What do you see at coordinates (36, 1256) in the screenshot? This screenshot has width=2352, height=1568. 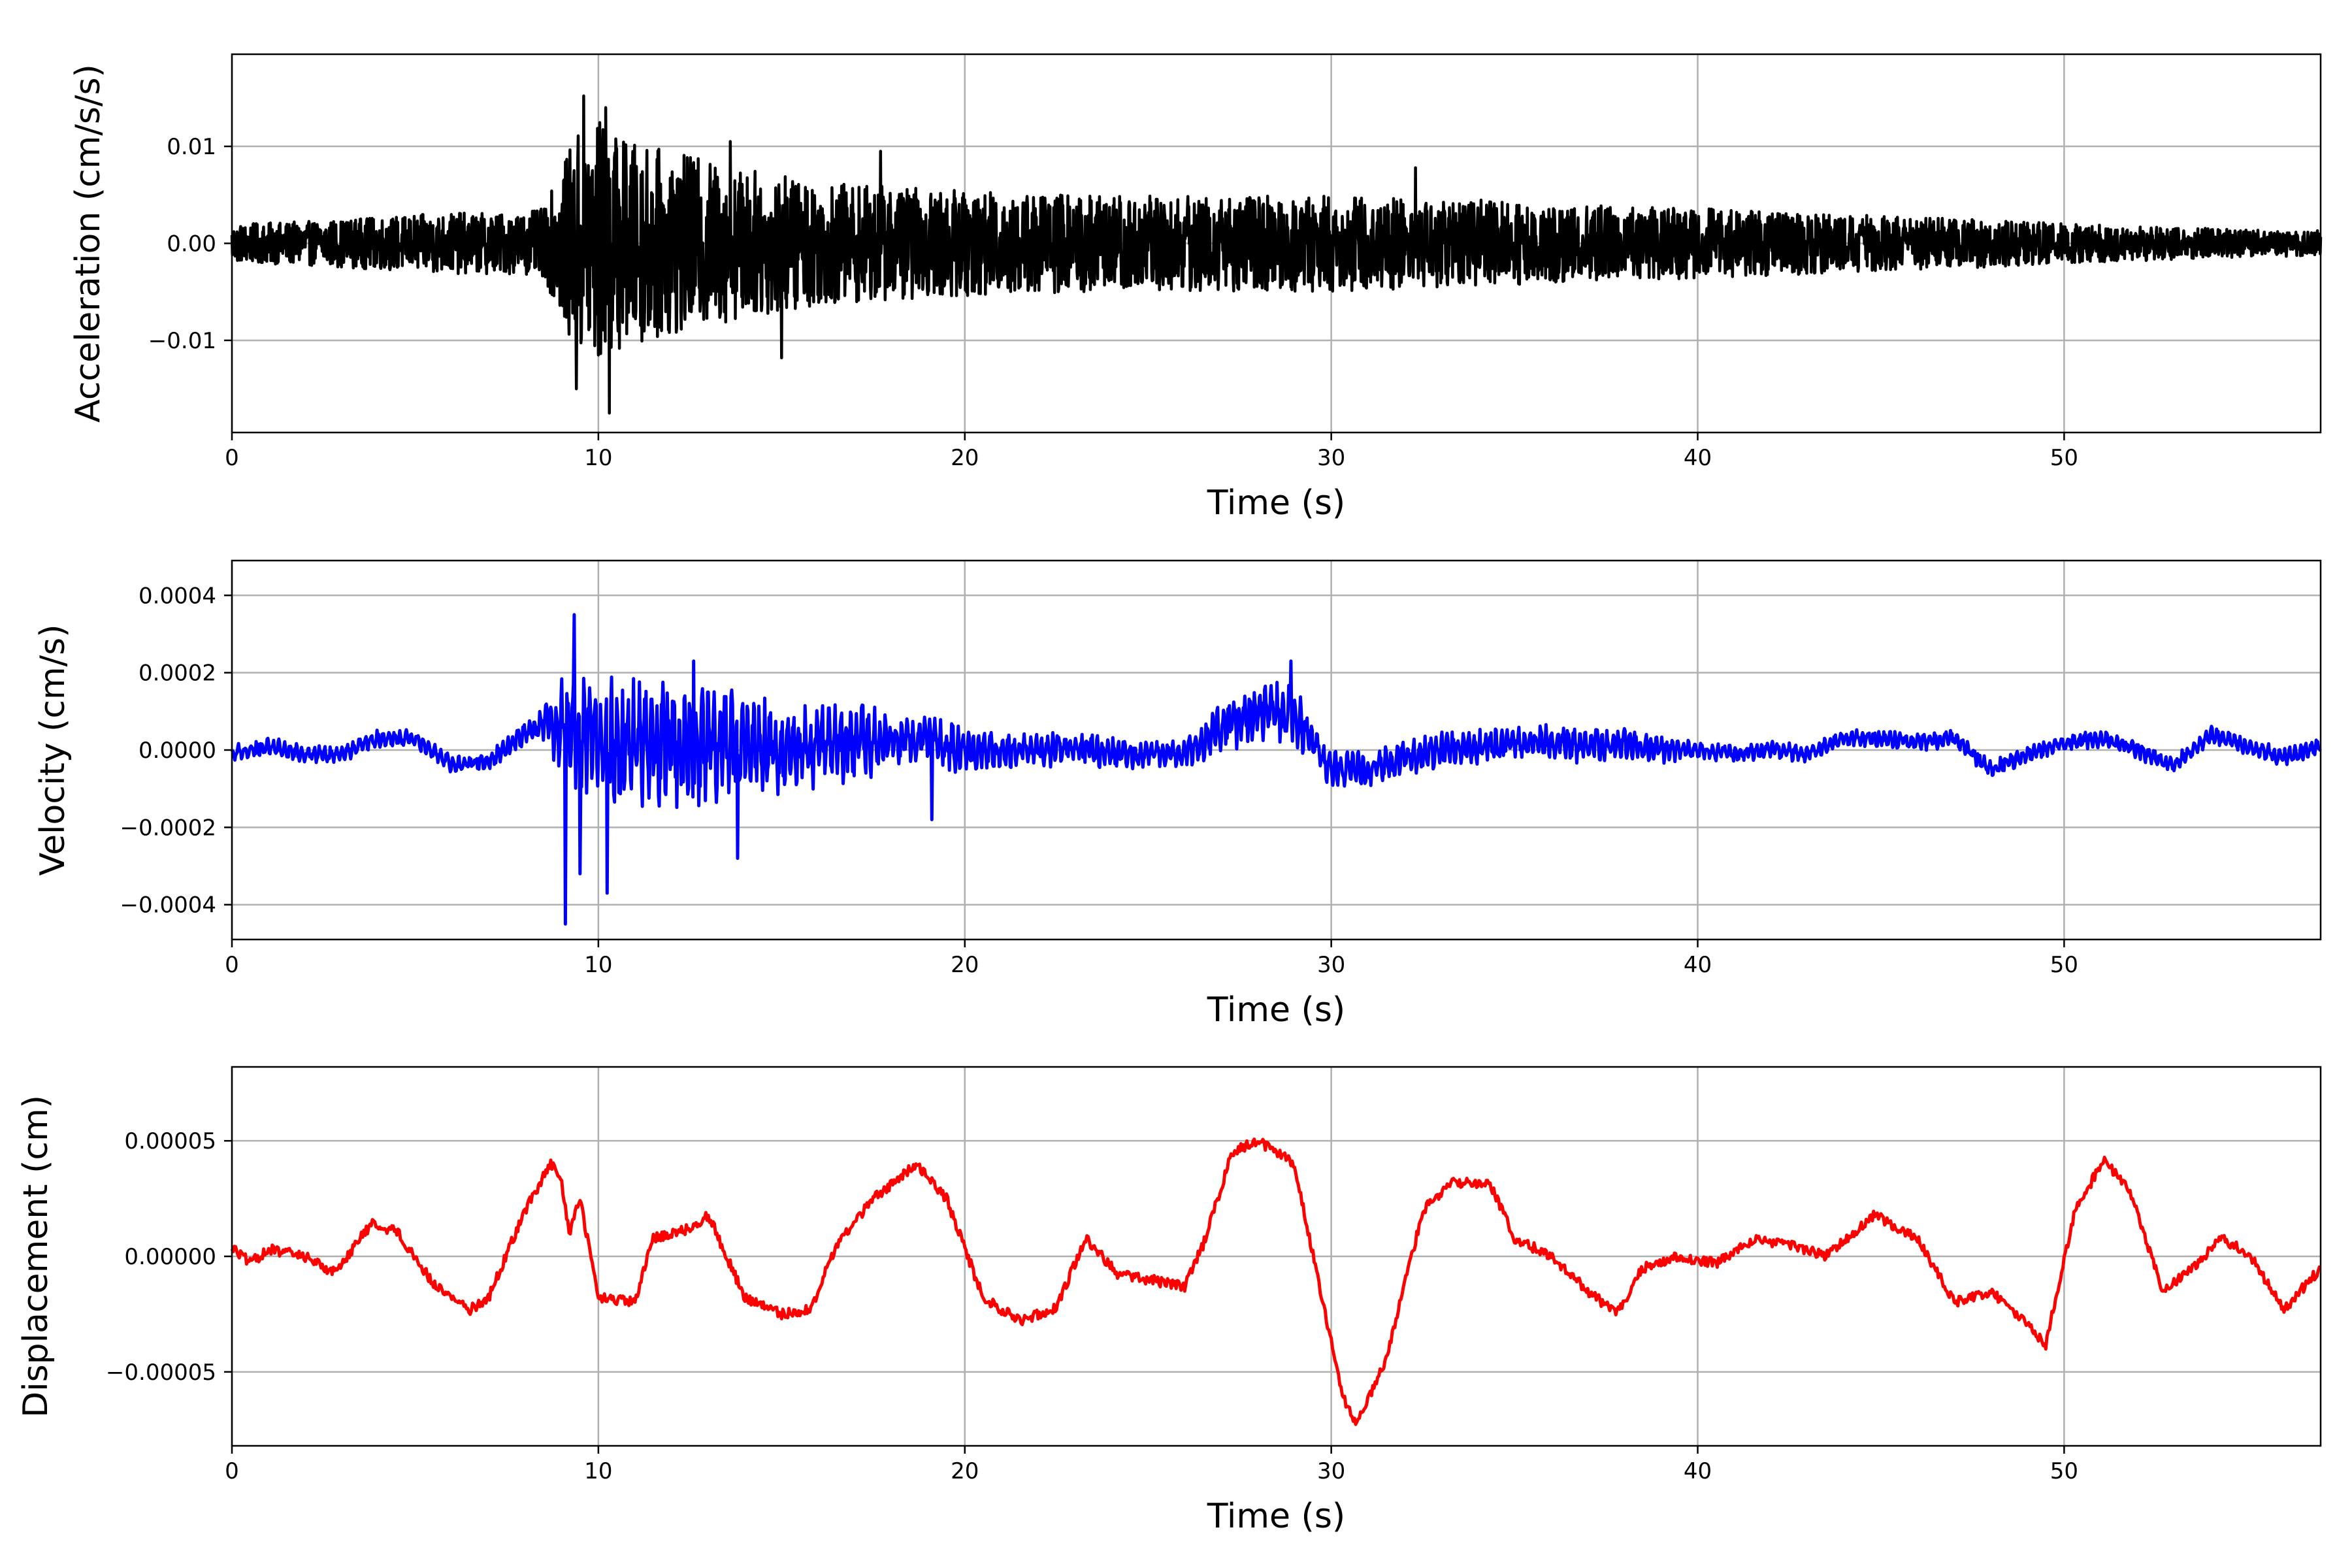 I see `displacement-y-axis-label: Displacement (cm)` at bounding box center [36, 1256].